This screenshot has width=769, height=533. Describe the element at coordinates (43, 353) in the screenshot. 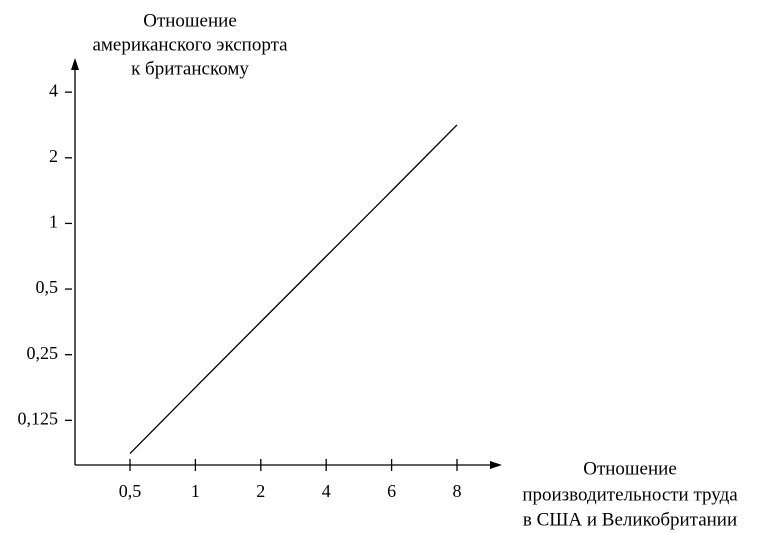

I see `y-tick-label: 0,25` at that location.